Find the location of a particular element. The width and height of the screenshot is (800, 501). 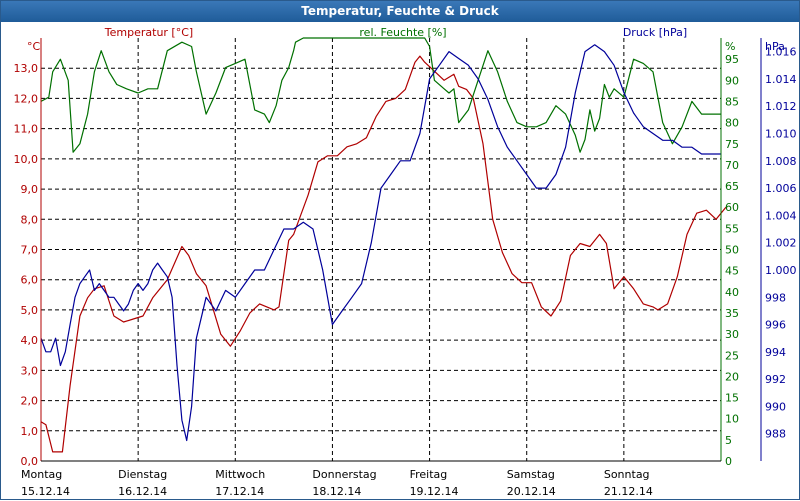

x-tick-date-label: 20.12.14 is located at coordinates (531, 491).